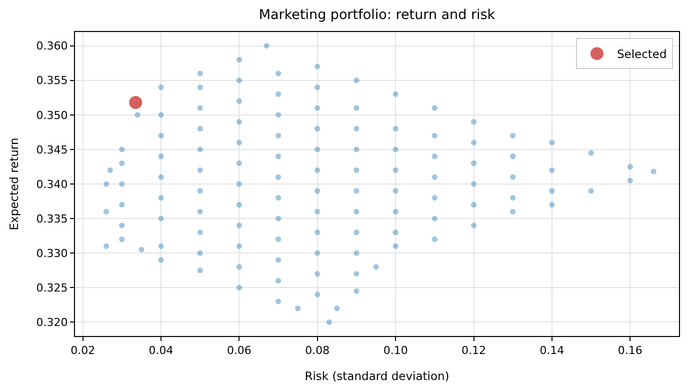  I want to click on y-tick-label: 0.320, so click(52, 323).